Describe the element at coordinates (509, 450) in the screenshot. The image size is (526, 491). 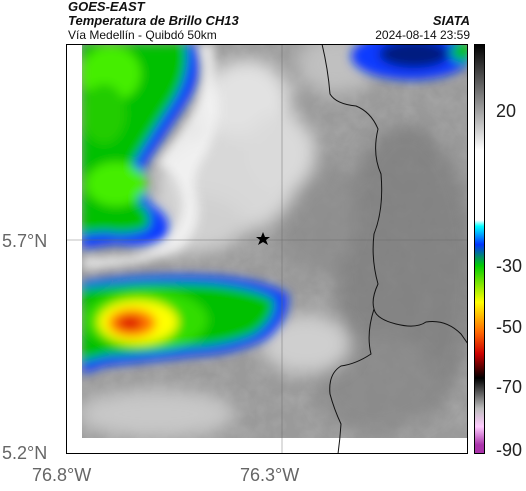
I see `colorbar-tick-minus-90: -90` at that location.